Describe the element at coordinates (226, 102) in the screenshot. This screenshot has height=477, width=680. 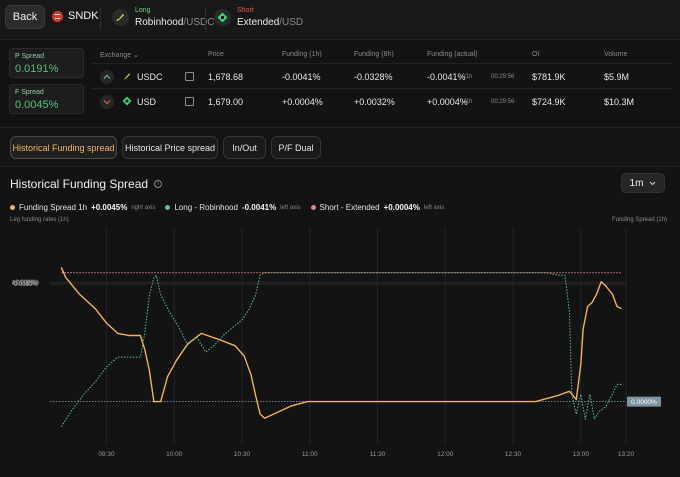
I see `row2-price: 1,679.00` at that location.